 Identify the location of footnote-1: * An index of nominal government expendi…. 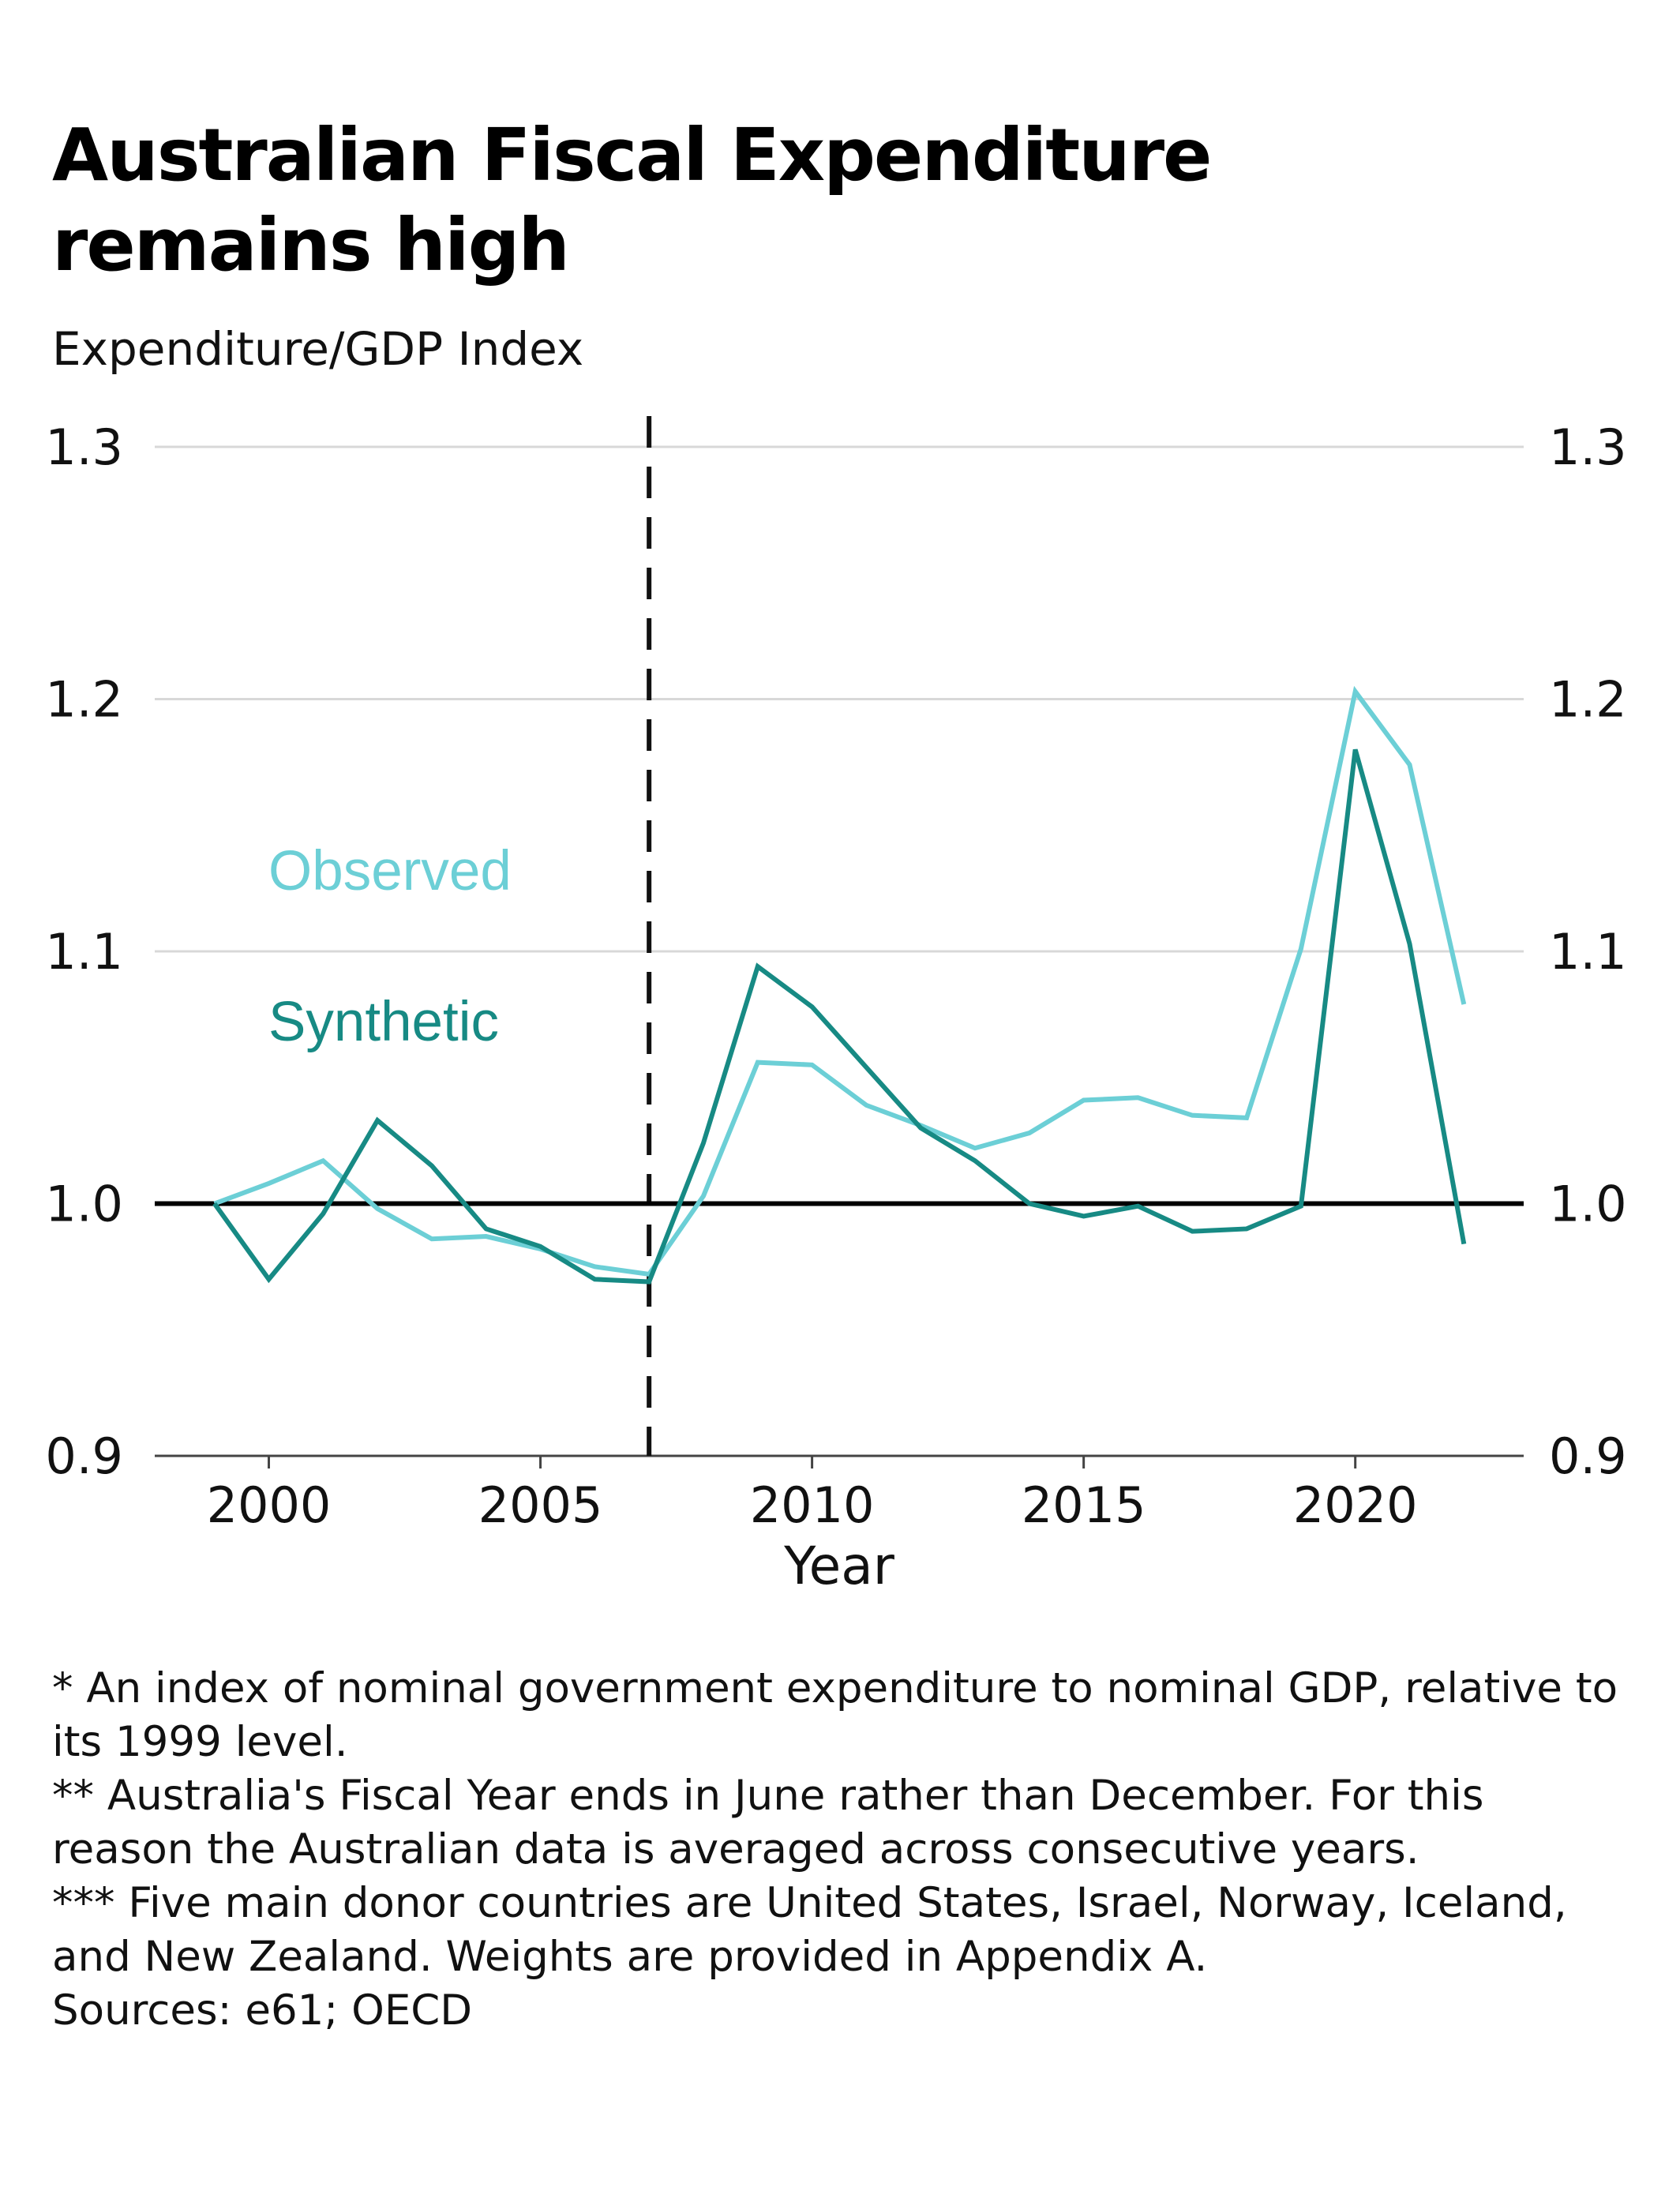
(835, 1715).